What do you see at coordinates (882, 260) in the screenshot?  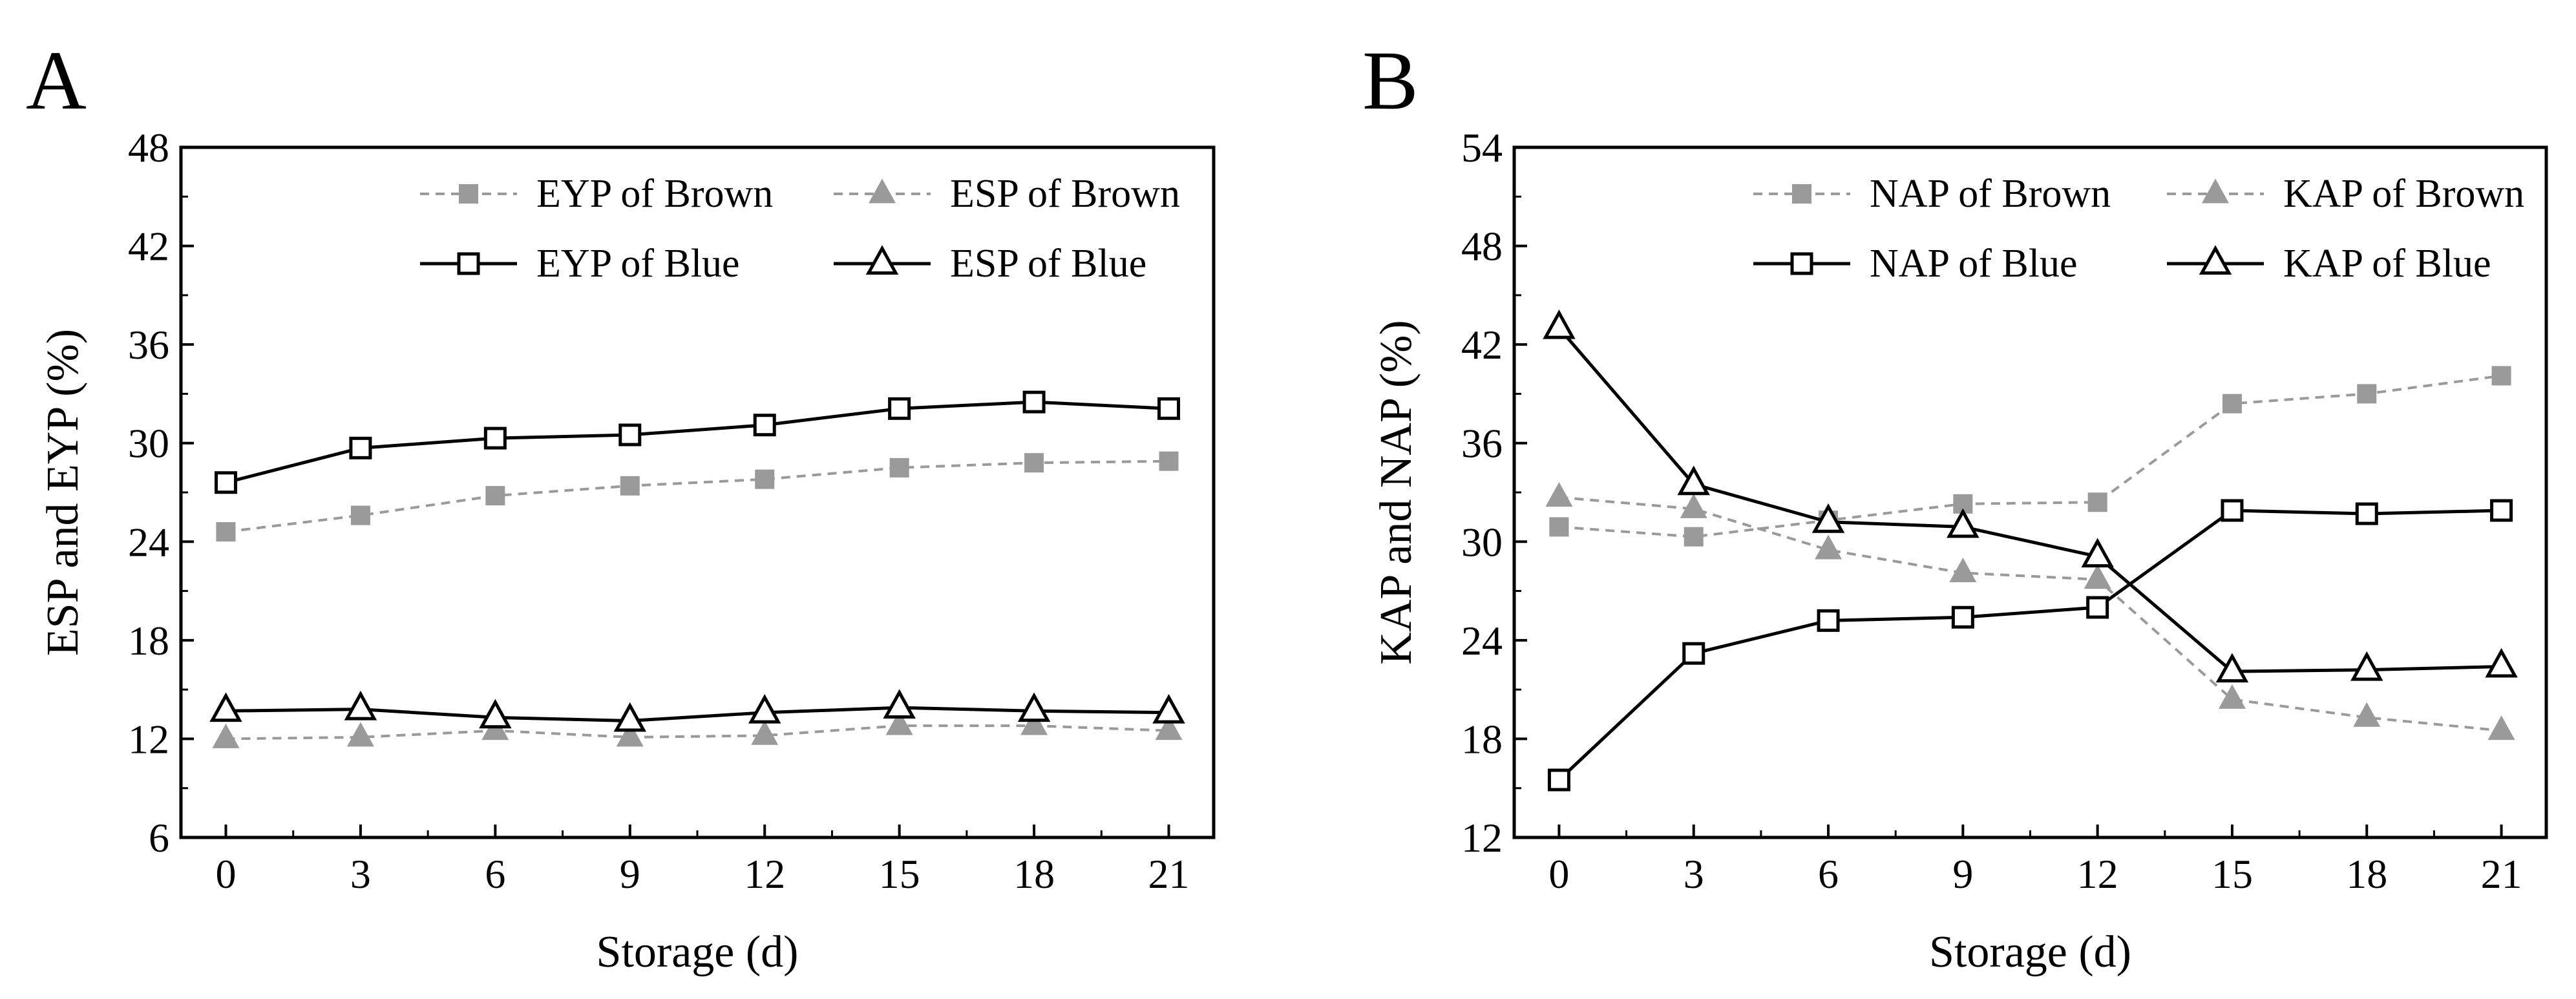 I see `panel-a-legend-esp-of-blue-marker` at bounding box center [882, 260].